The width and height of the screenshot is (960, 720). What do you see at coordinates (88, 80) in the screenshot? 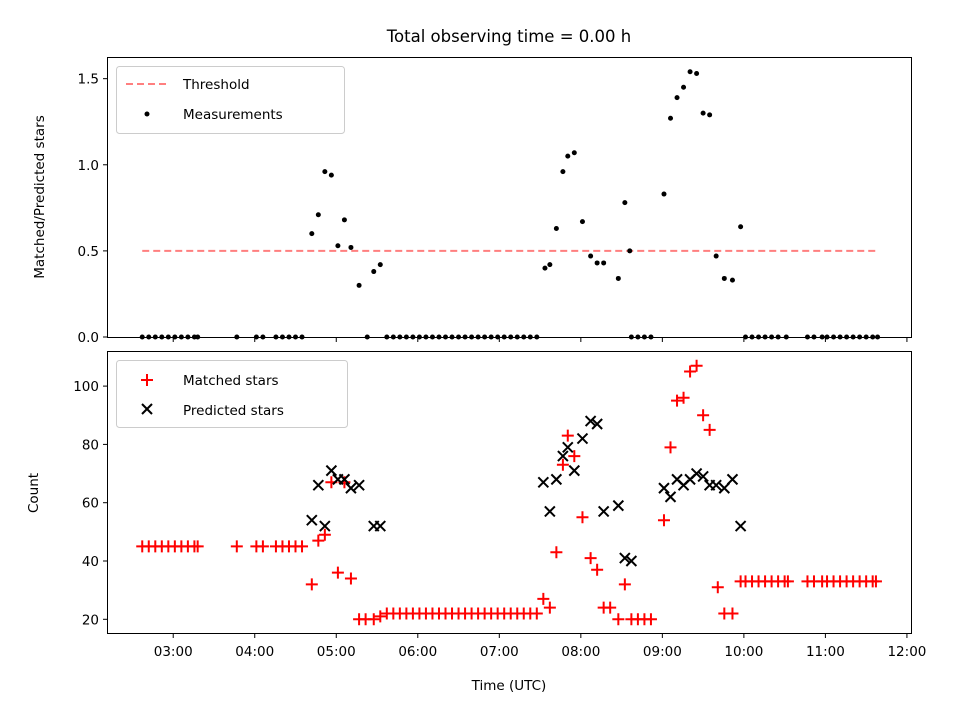
I see `ratio-y-tick-label: 1.5` at bounding box center [88, 80].